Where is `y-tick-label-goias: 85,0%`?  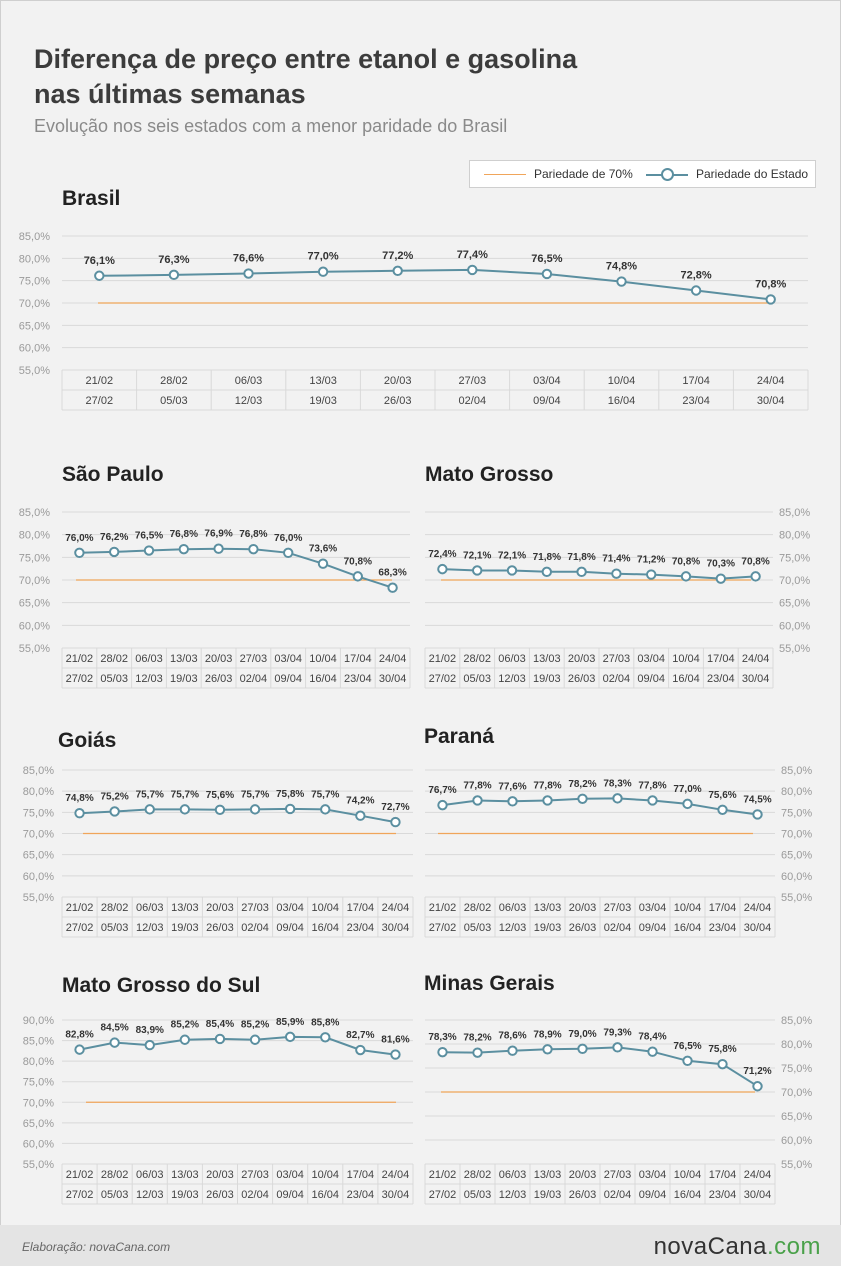 y-tick-label-goias: 85,0% is located at coordinates (38, 771).